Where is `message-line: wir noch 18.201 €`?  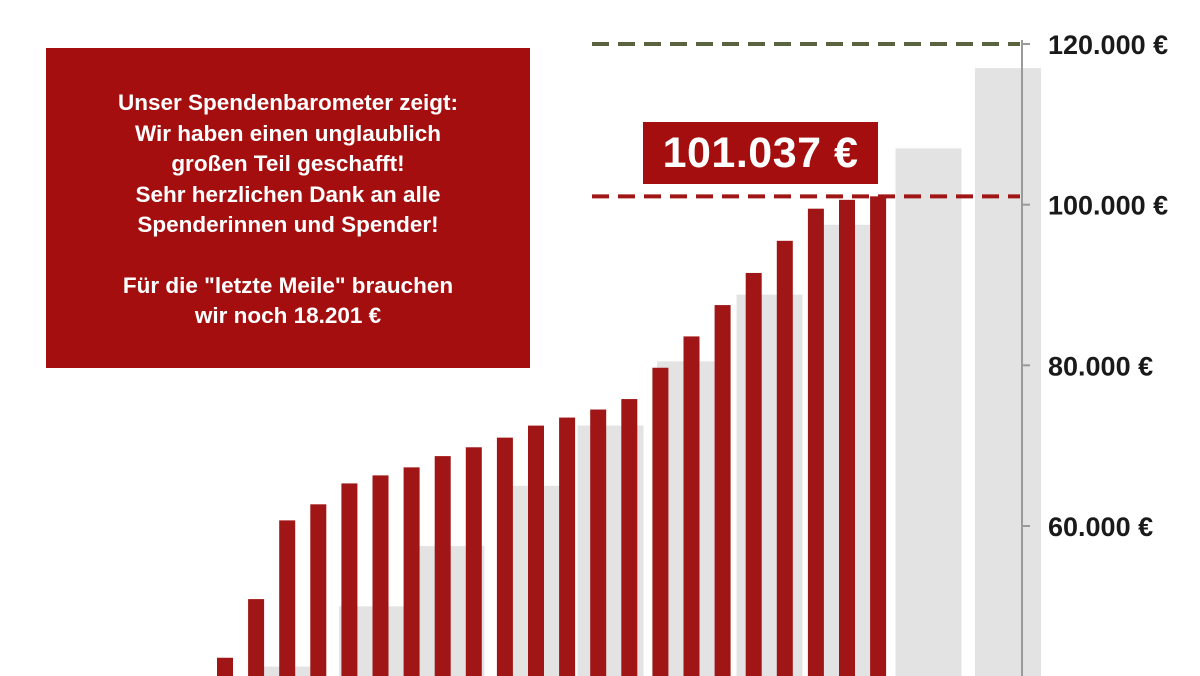 message-line: wir noch 18.201 € is located at coordinates (288, 315).